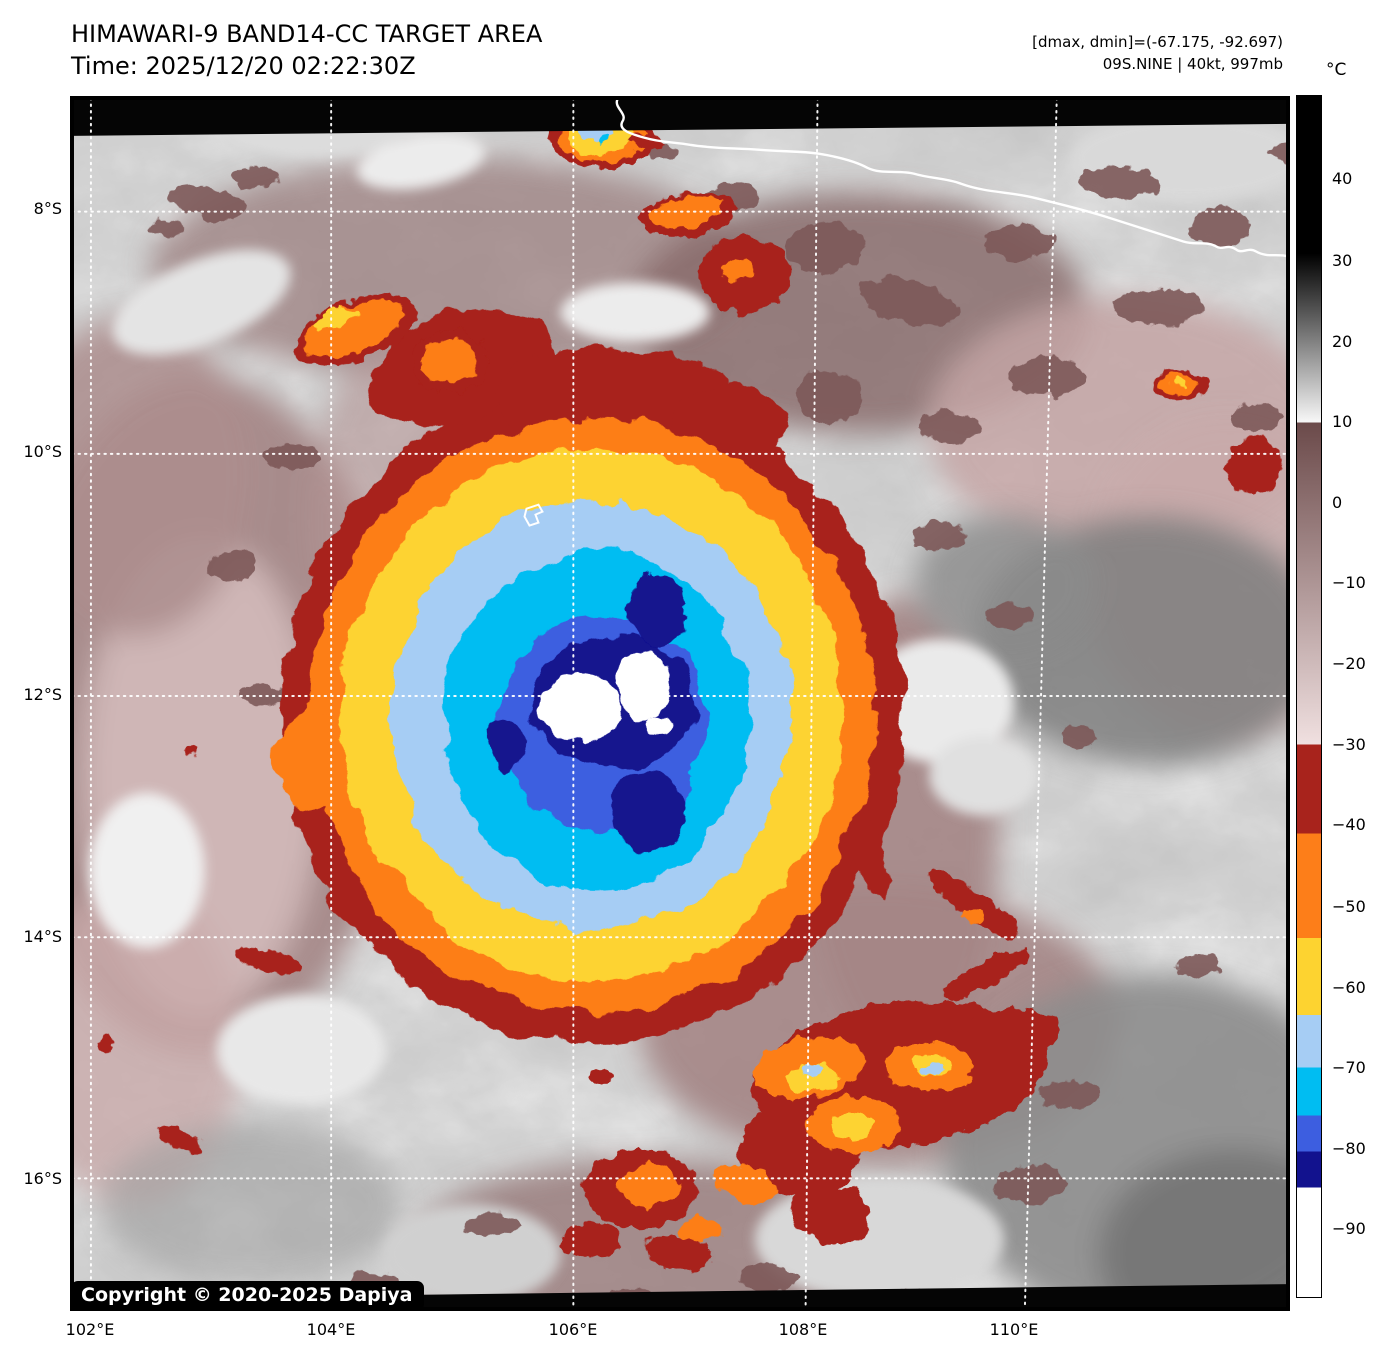 The image size is (1388, 1359). I want to click on latitude-axis-label: 8°S, so click(47, 208).